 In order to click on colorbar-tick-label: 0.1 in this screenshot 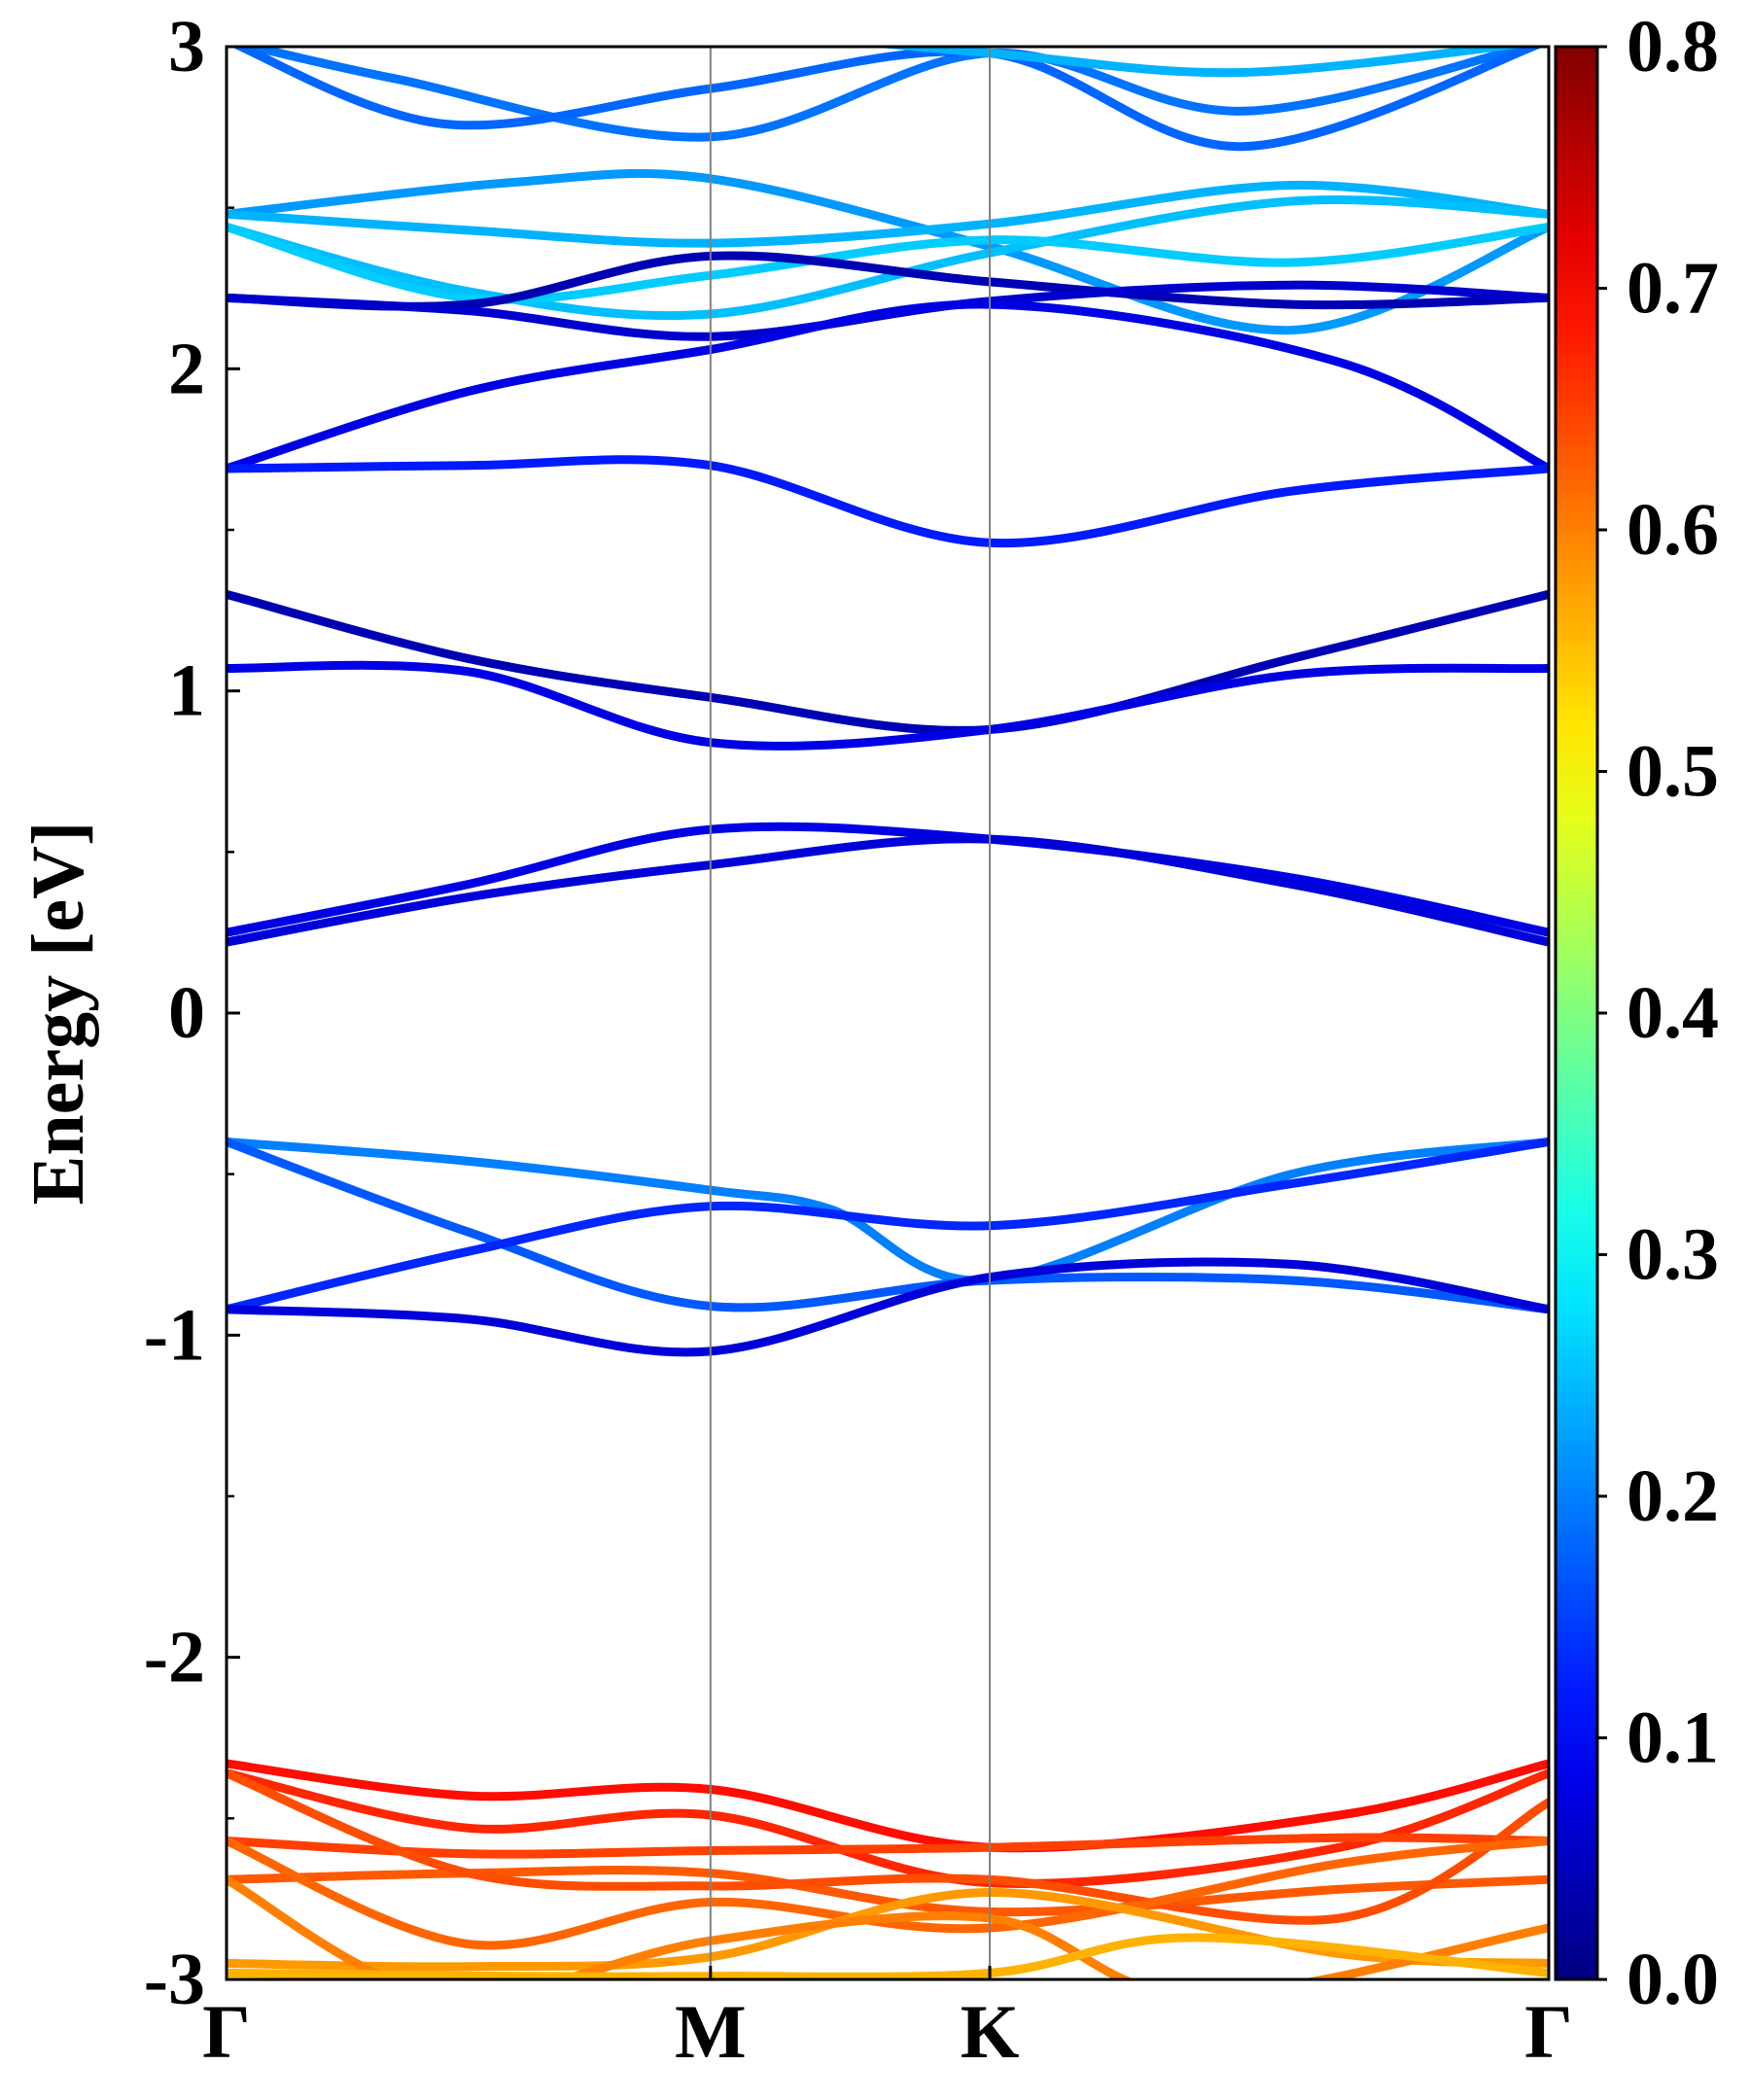, I will do `click(1673, 1738)`.